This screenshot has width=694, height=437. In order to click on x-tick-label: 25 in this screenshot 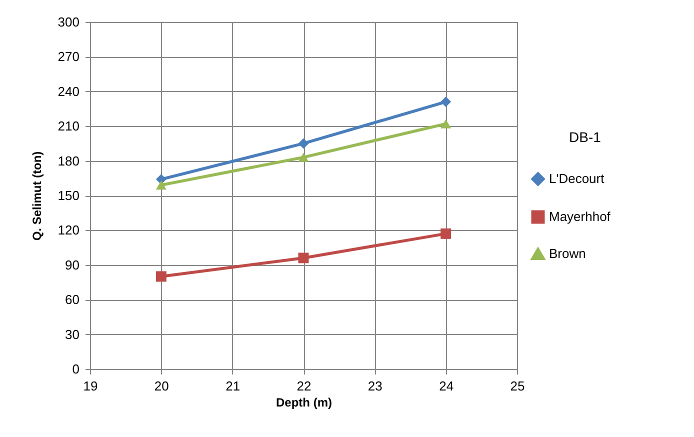, I will do `click(517, 386)`.